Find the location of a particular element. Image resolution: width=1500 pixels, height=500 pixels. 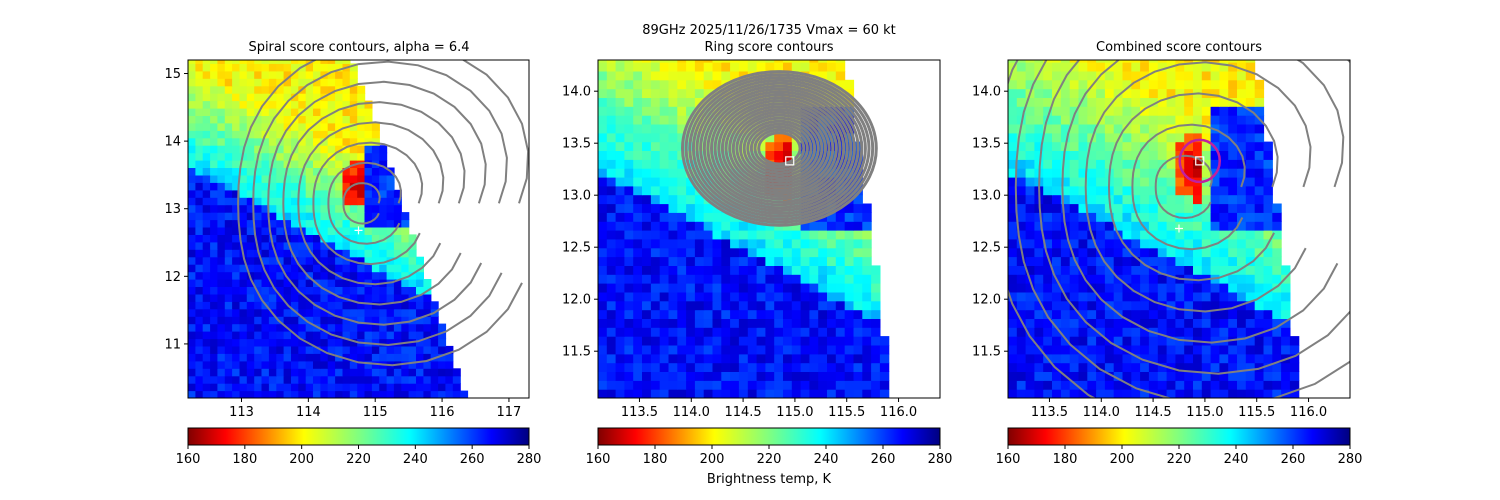

panel-2-colorbar is located at coordinates (769, 436).